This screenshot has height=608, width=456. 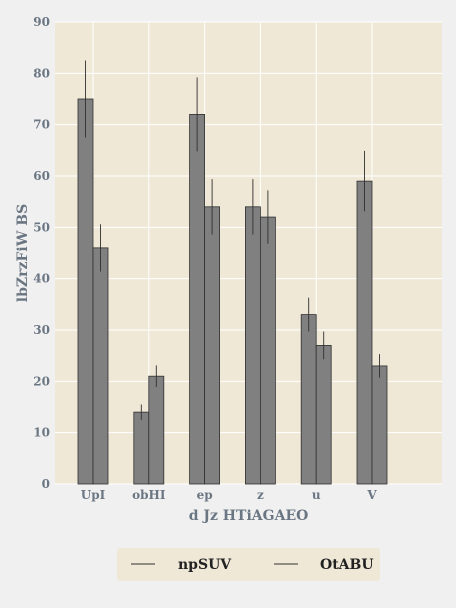 I want to click on x-tick-label: obHI, so click(x=149, y=495).